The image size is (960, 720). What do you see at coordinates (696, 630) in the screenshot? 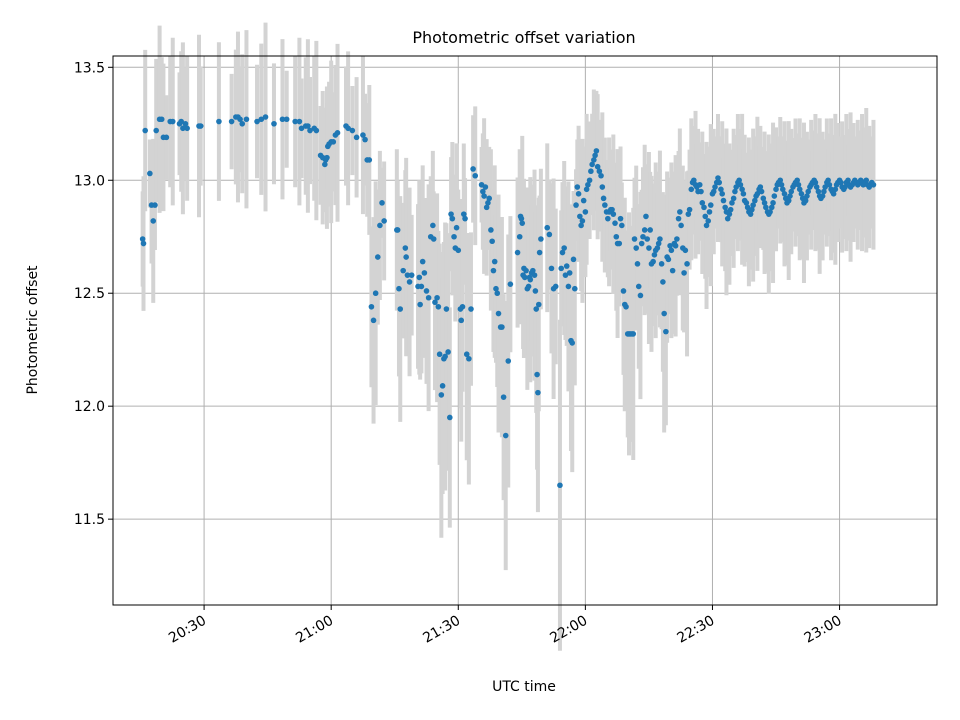
I see `x-tick-label: 22:30` at bounding box center [696, 630].